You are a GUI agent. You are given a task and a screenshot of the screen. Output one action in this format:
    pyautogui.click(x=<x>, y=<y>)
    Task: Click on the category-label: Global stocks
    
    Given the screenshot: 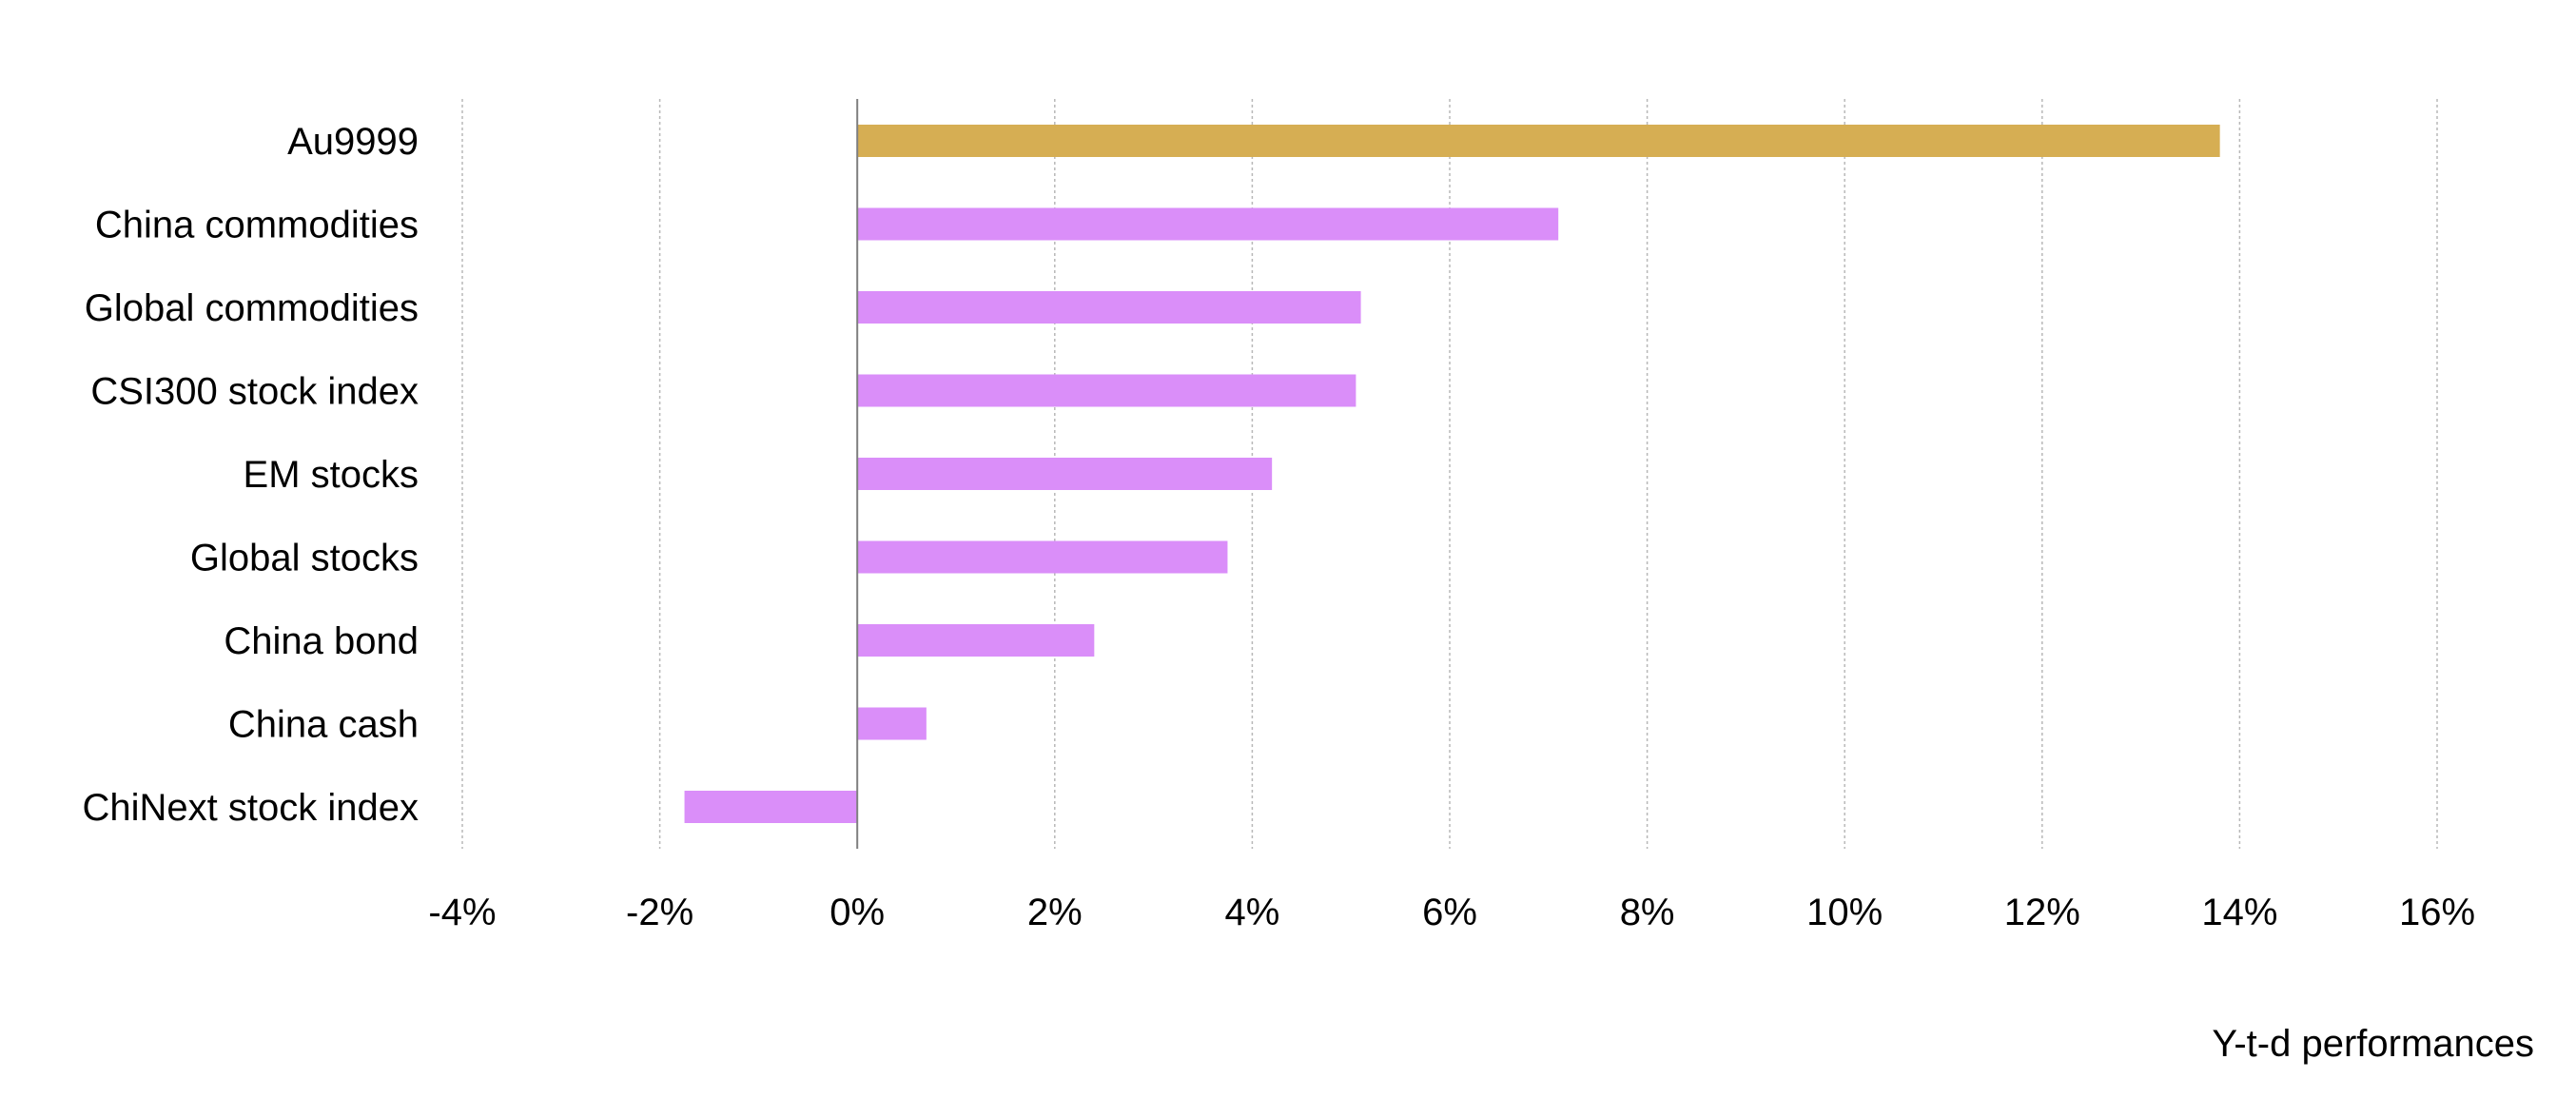 What is the action you would take?
    pyautogui.click(x=305, y=558)
    